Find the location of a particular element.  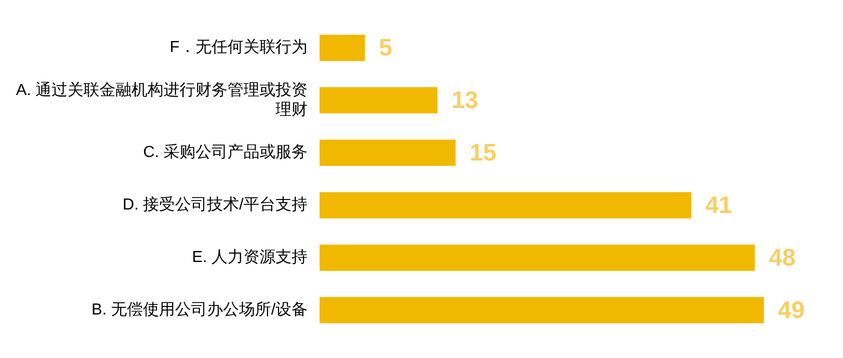

y-tick-label: F．无任何关联行为 is located at coordinates (239, 47).